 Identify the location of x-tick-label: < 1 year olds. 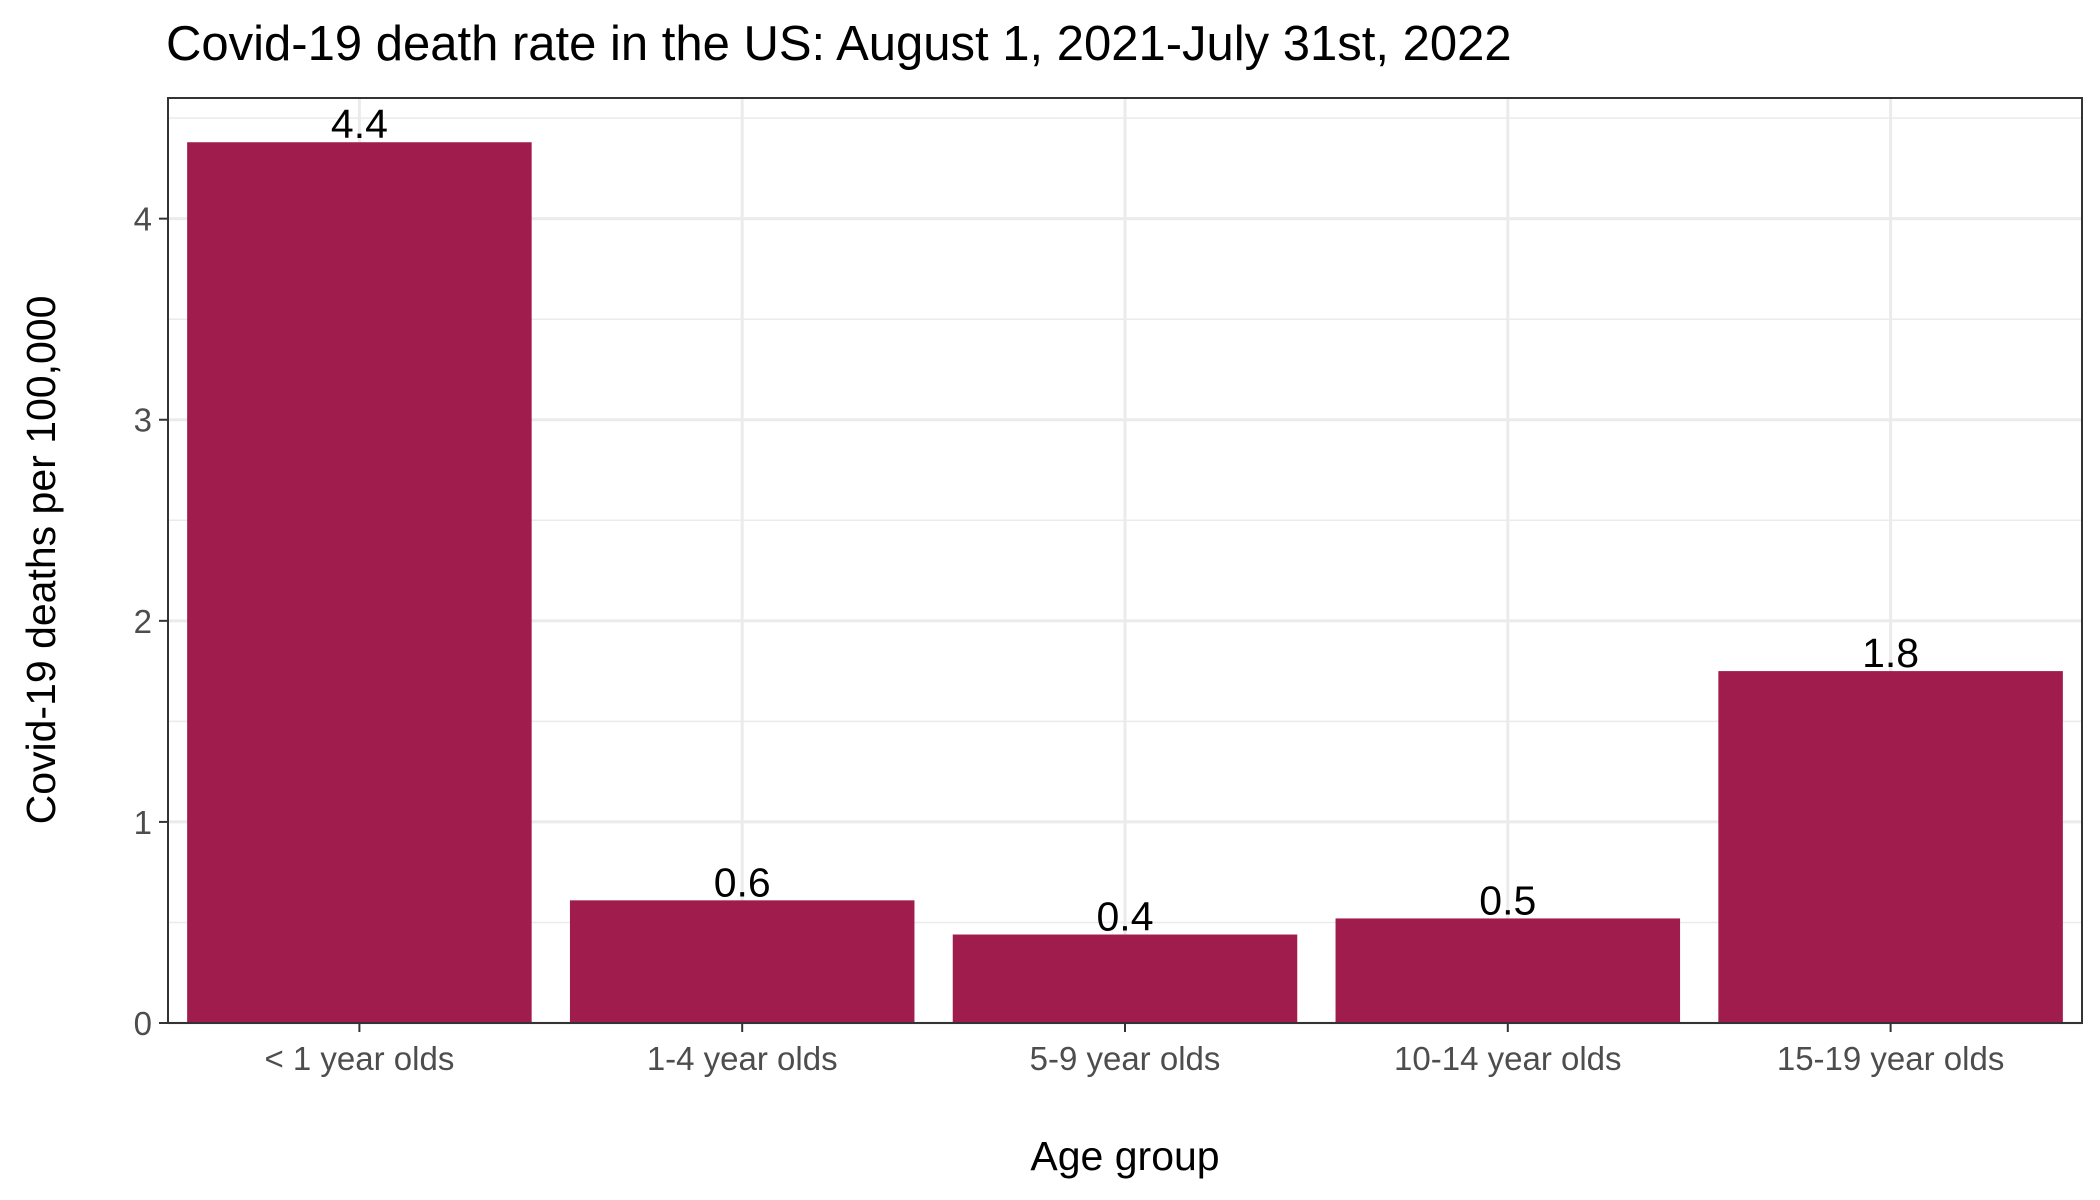
(359, 1058).